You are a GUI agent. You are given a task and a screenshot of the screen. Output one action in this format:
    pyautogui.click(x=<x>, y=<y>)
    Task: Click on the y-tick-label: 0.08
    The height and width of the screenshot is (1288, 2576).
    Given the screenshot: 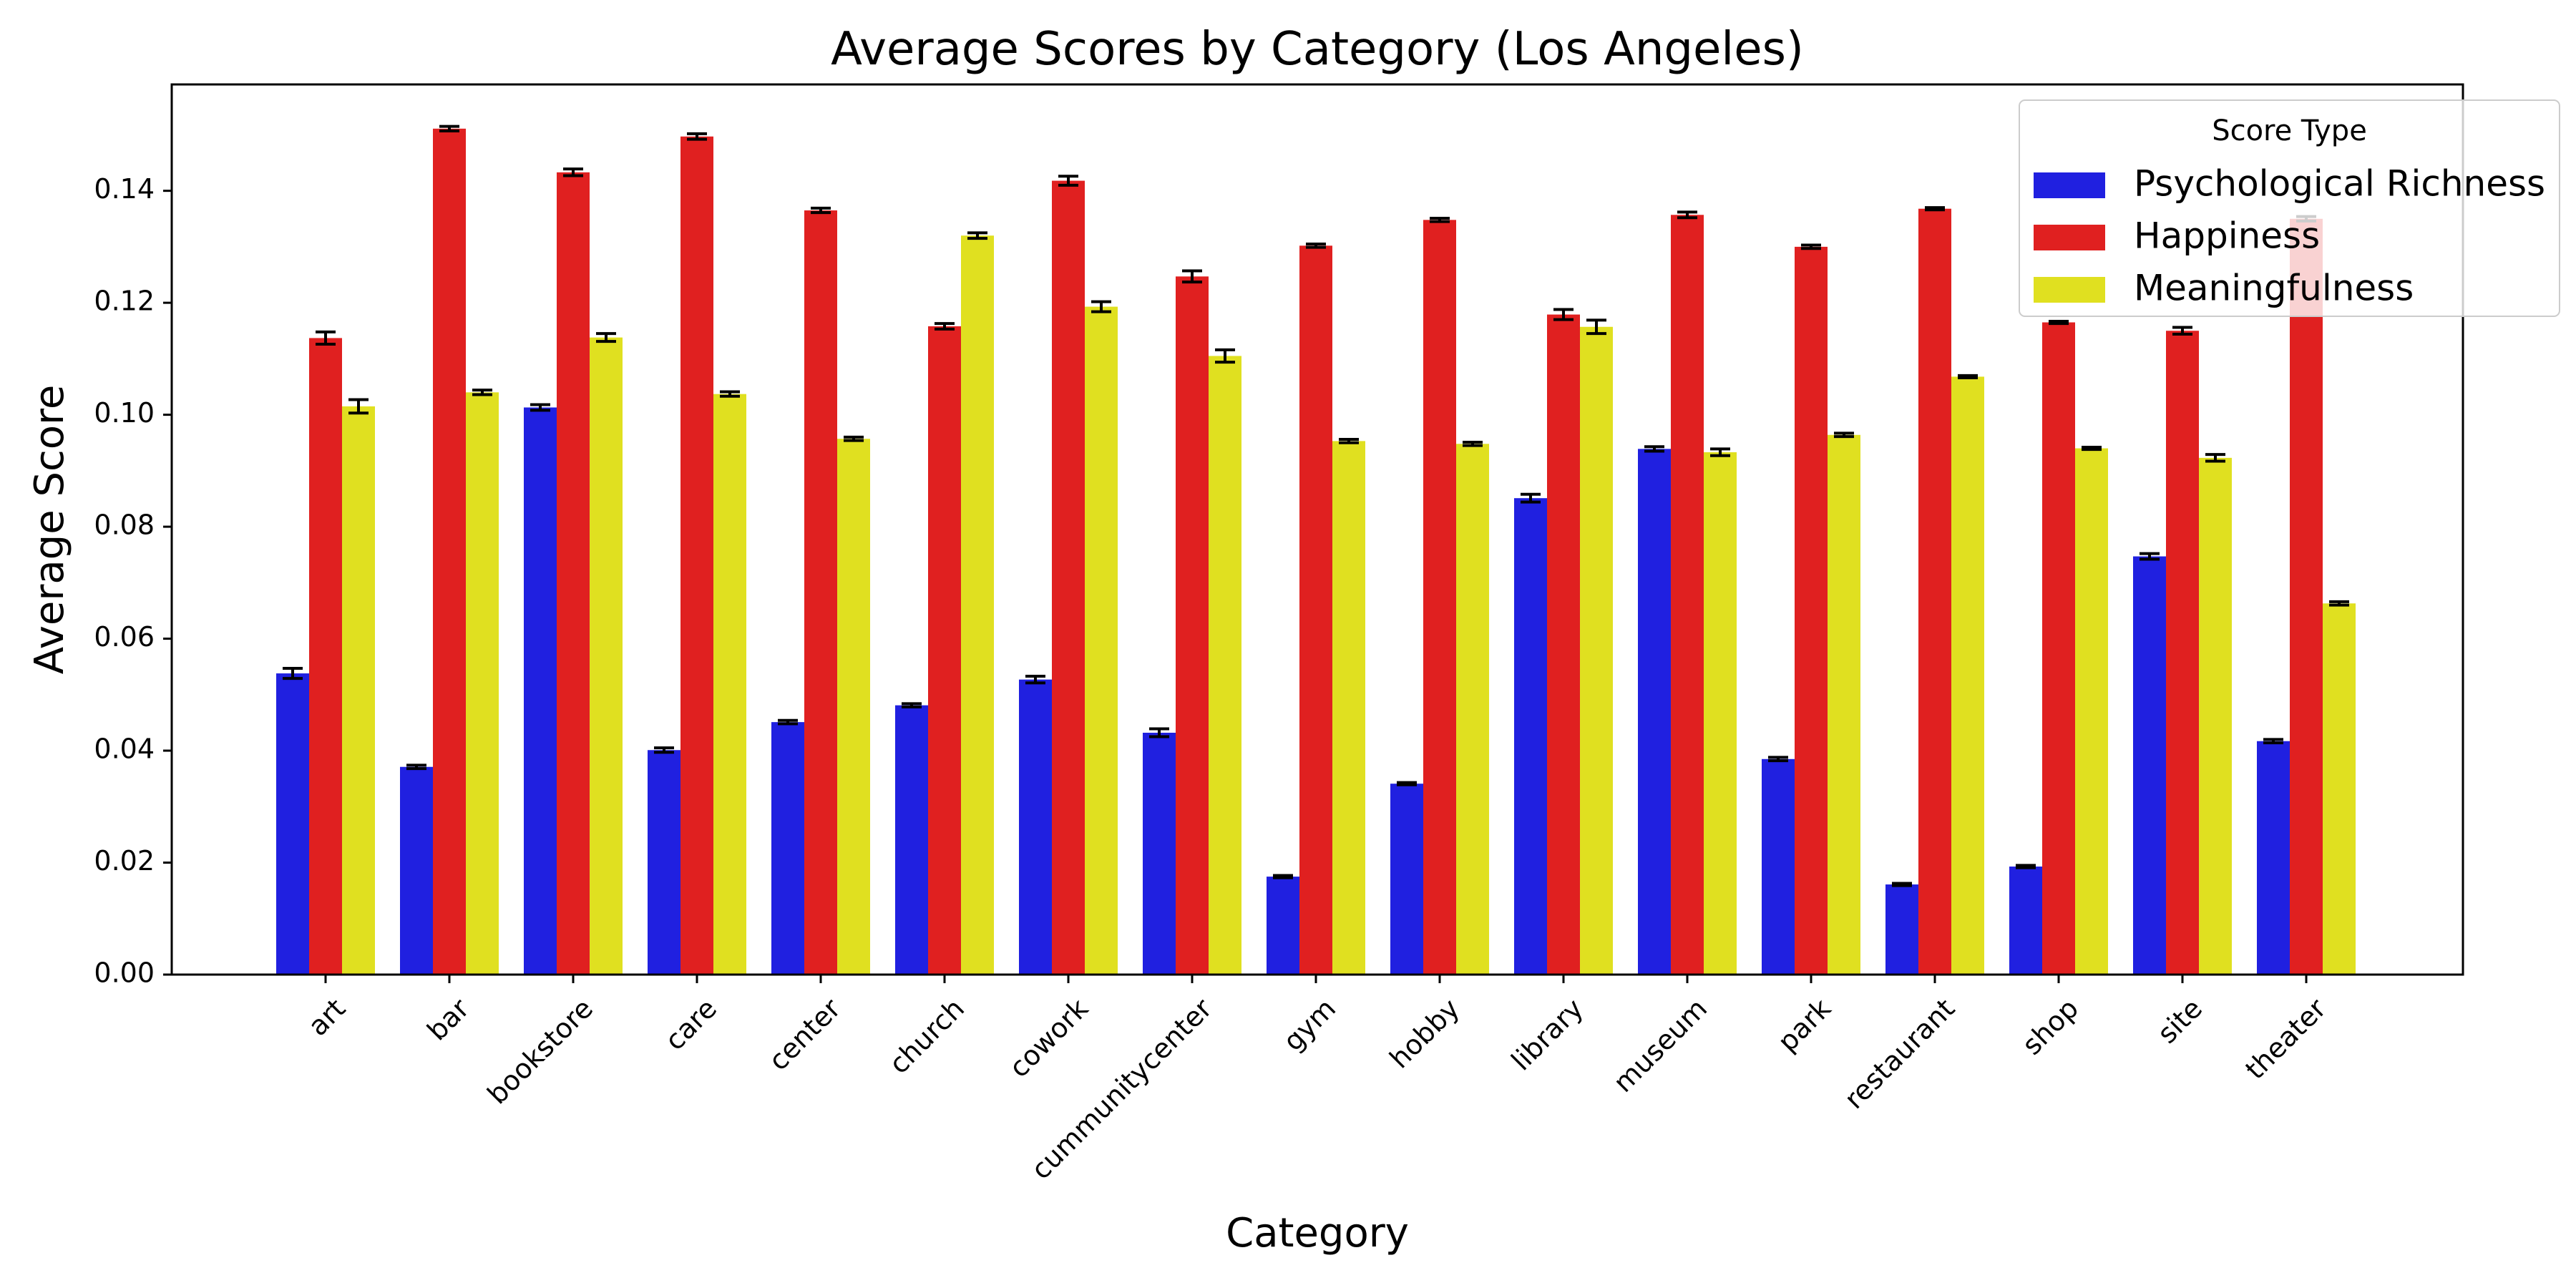 What is the action you would take?
    pyautogui.click(x=124, y=525)
    